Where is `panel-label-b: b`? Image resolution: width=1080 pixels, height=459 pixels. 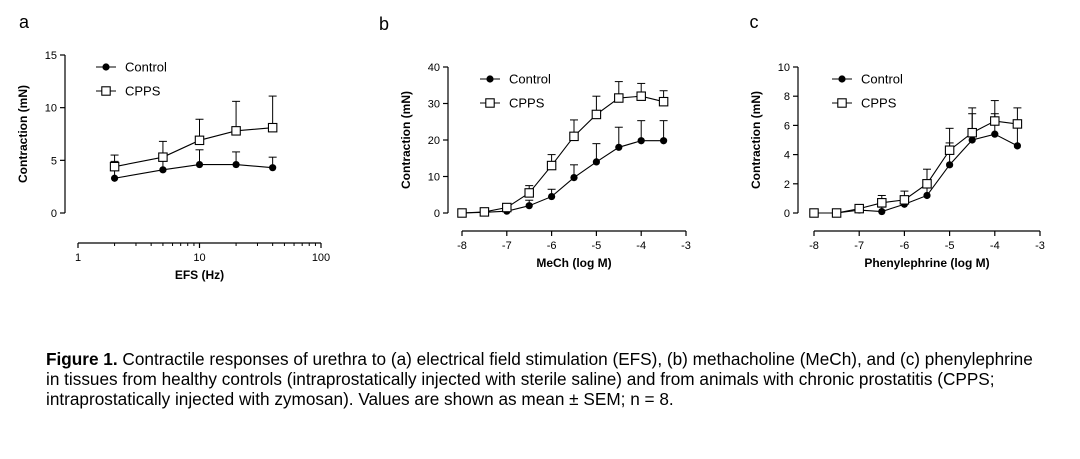 panel-label-b: b is located at coordinates (384, 24).